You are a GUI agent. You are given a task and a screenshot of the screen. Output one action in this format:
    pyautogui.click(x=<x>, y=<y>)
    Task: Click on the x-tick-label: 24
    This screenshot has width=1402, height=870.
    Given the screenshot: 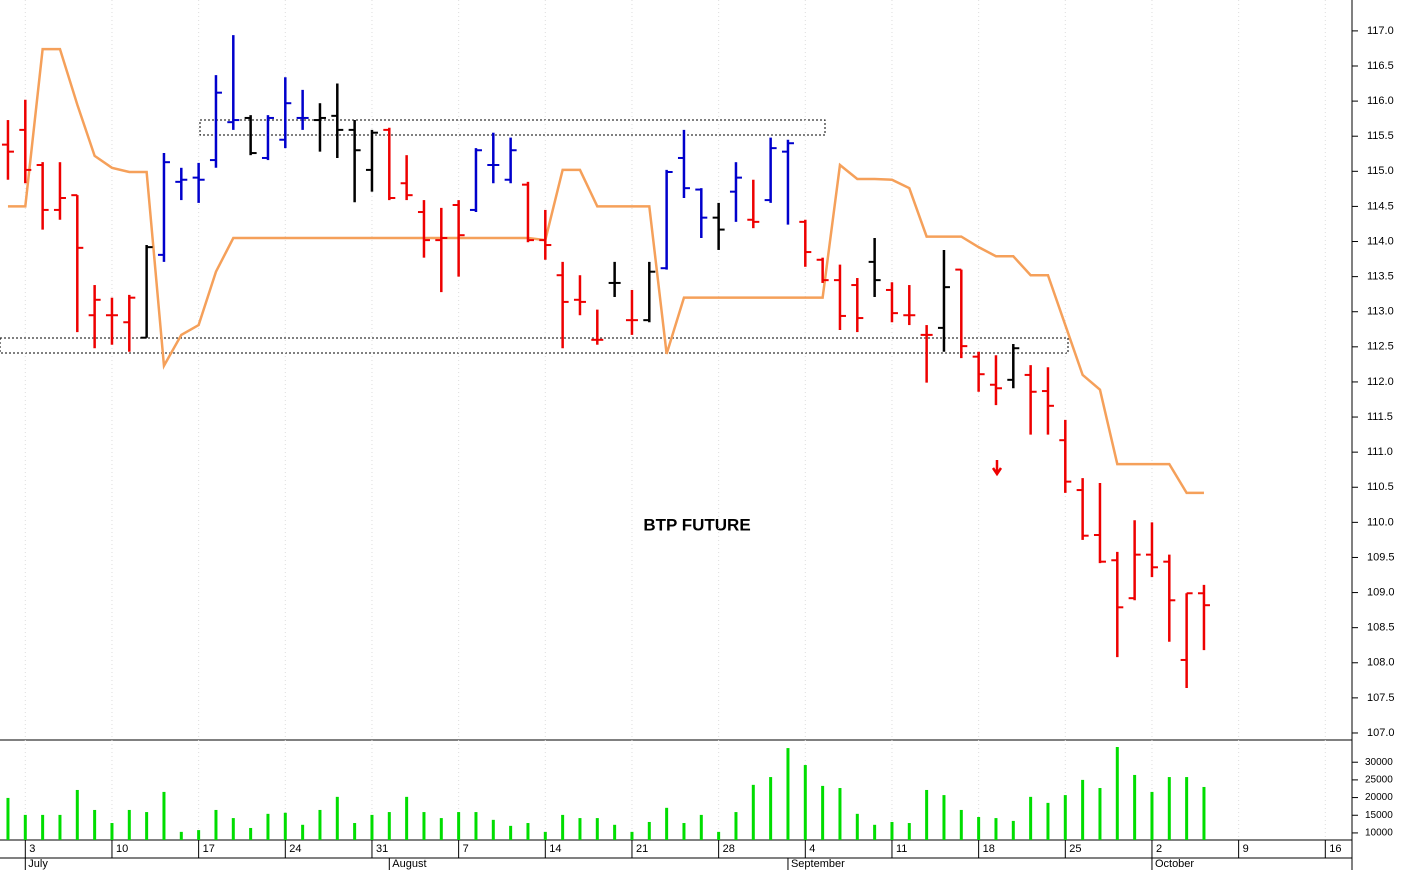 What is the action you would take?
    pyautogui.click(x=295, y=849)
    